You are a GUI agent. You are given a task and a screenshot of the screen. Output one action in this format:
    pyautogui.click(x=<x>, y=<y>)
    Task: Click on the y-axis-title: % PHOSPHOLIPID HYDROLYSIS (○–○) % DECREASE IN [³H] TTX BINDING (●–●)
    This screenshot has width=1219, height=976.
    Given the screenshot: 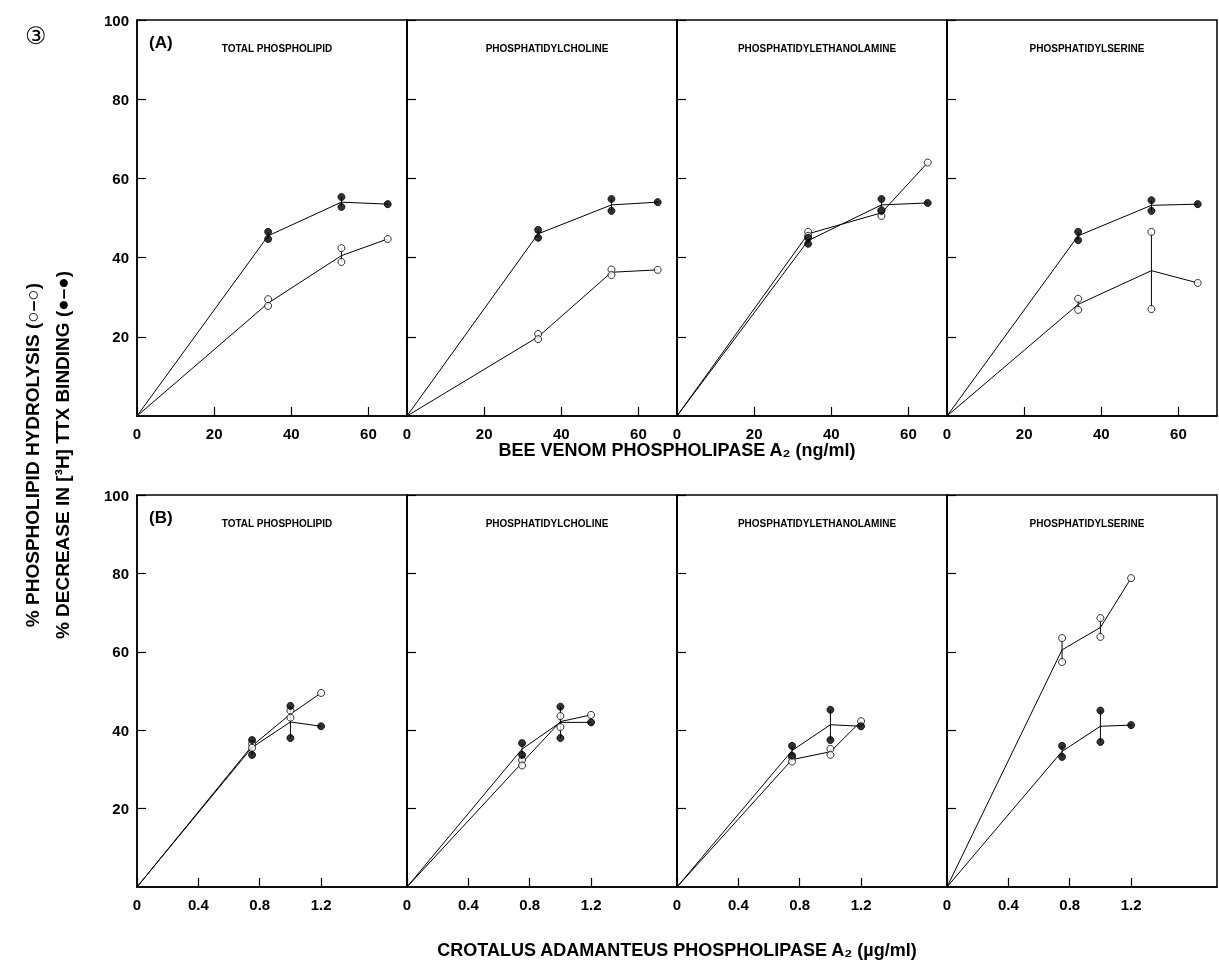 What is the action you would take?
    pyautogui.click(x=47, y=455)
    